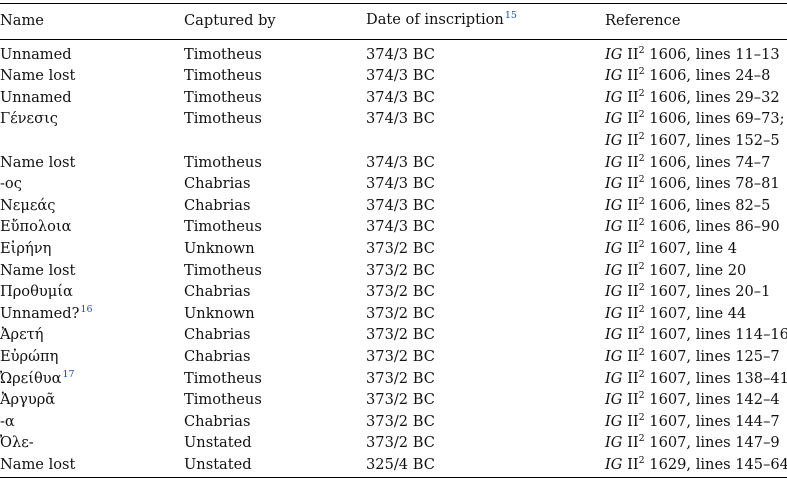 This screenshot has width=787, height=478. I want to click on ref-lines: 1606, lines 69–73;, so click(717, 119).